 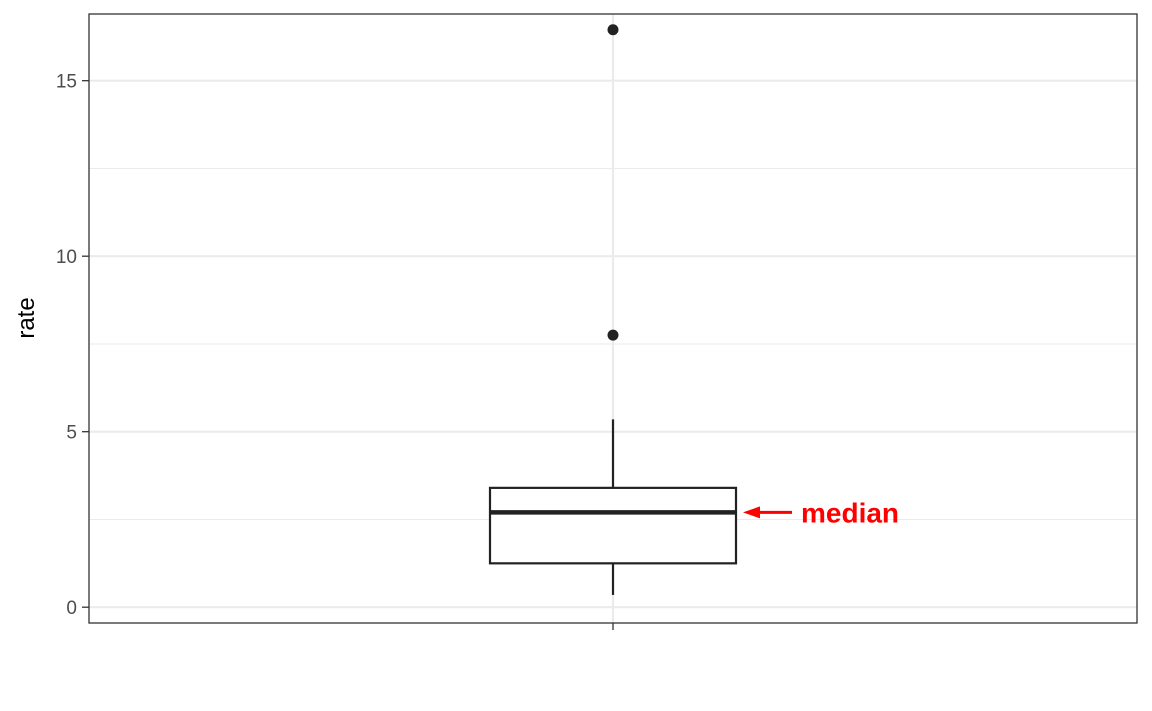 I want to click on y-axis-title: rate, so click(x=26, y=317).